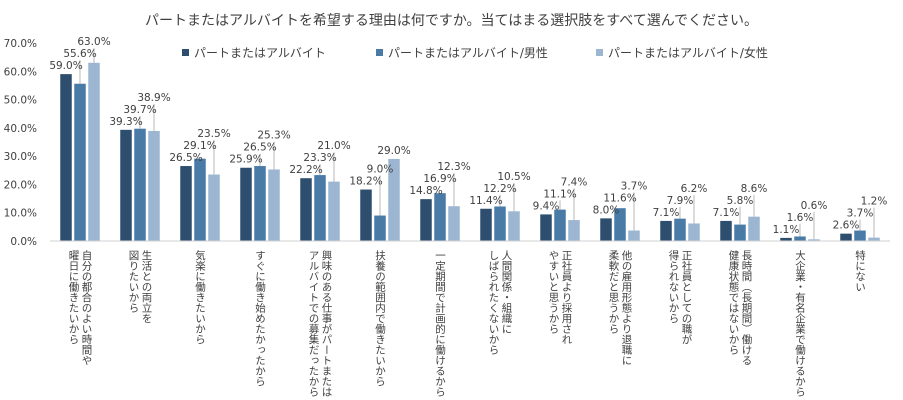 This screenshot has height=400, width=903. Describe the element at coordinates (619, 198) in the screenshot. I see `data-label: 11.6%` at that location.